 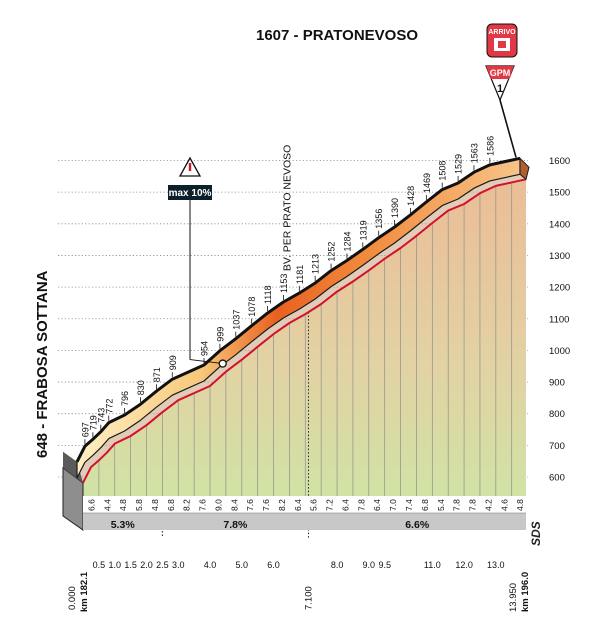 I want to click on gradient-label: 7.0, so click(x=393, y=505).